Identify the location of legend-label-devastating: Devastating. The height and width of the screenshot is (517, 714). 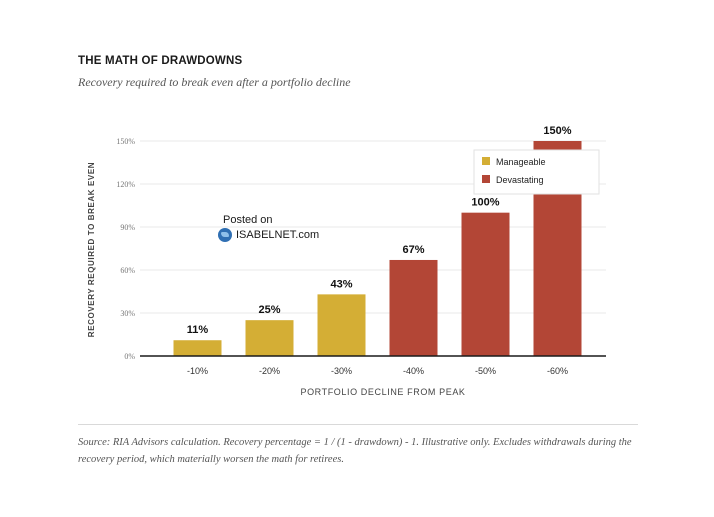
(520, 180).